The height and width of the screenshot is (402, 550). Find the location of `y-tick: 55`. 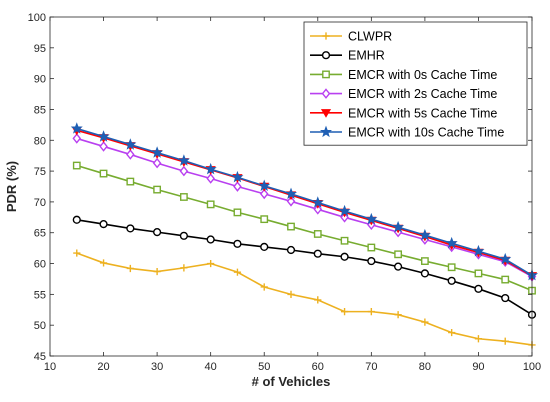

y-tick: 55 is located at coordinates (283, 295).